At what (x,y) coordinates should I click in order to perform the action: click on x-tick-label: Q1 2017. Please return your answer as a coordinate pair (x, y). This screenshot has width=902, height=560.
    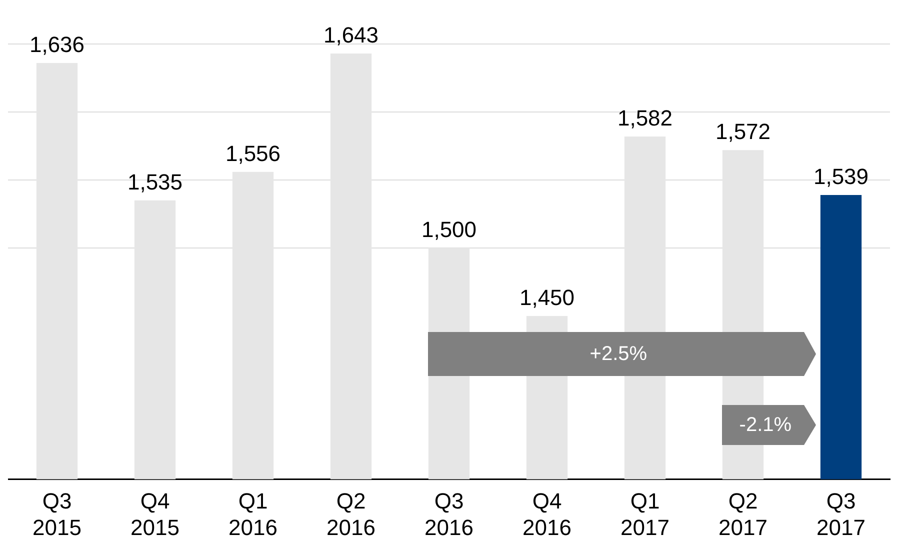
    Looking at the image, I should click on (645, 514).